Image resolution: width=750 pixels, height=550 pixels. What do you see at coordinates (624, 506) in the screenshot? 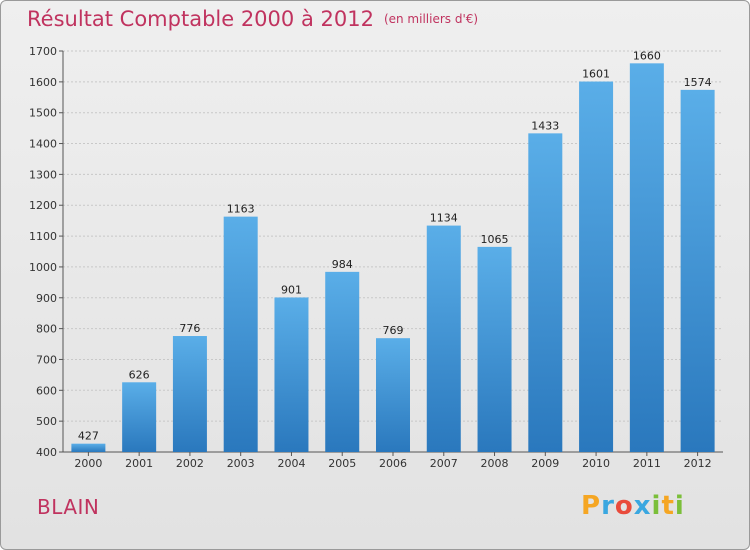
I see `logo-letter: o` at bounding box center [624, 506].